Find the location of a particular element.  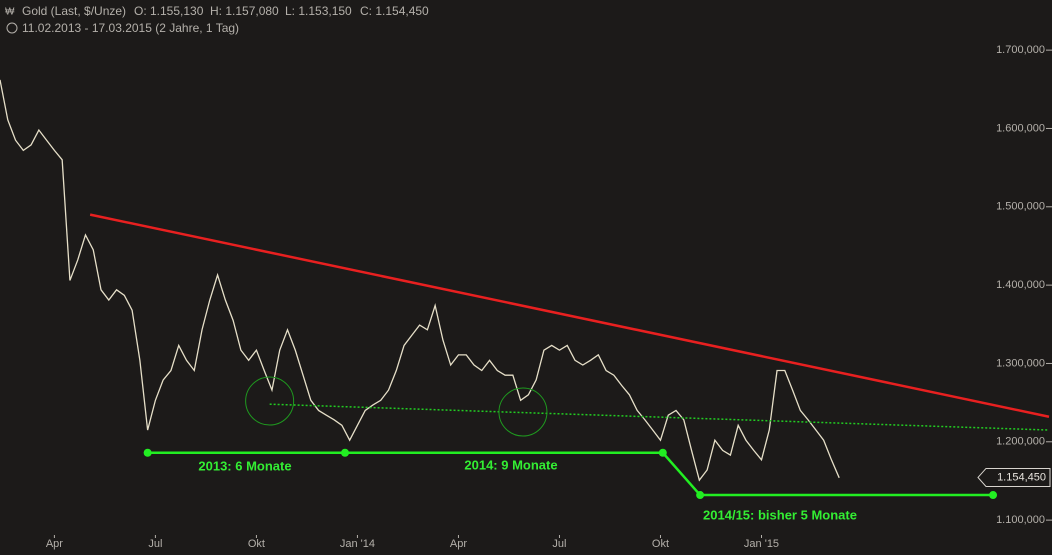

ohlc-low: L: 1.153,150 is located at coordinates (318, 11).